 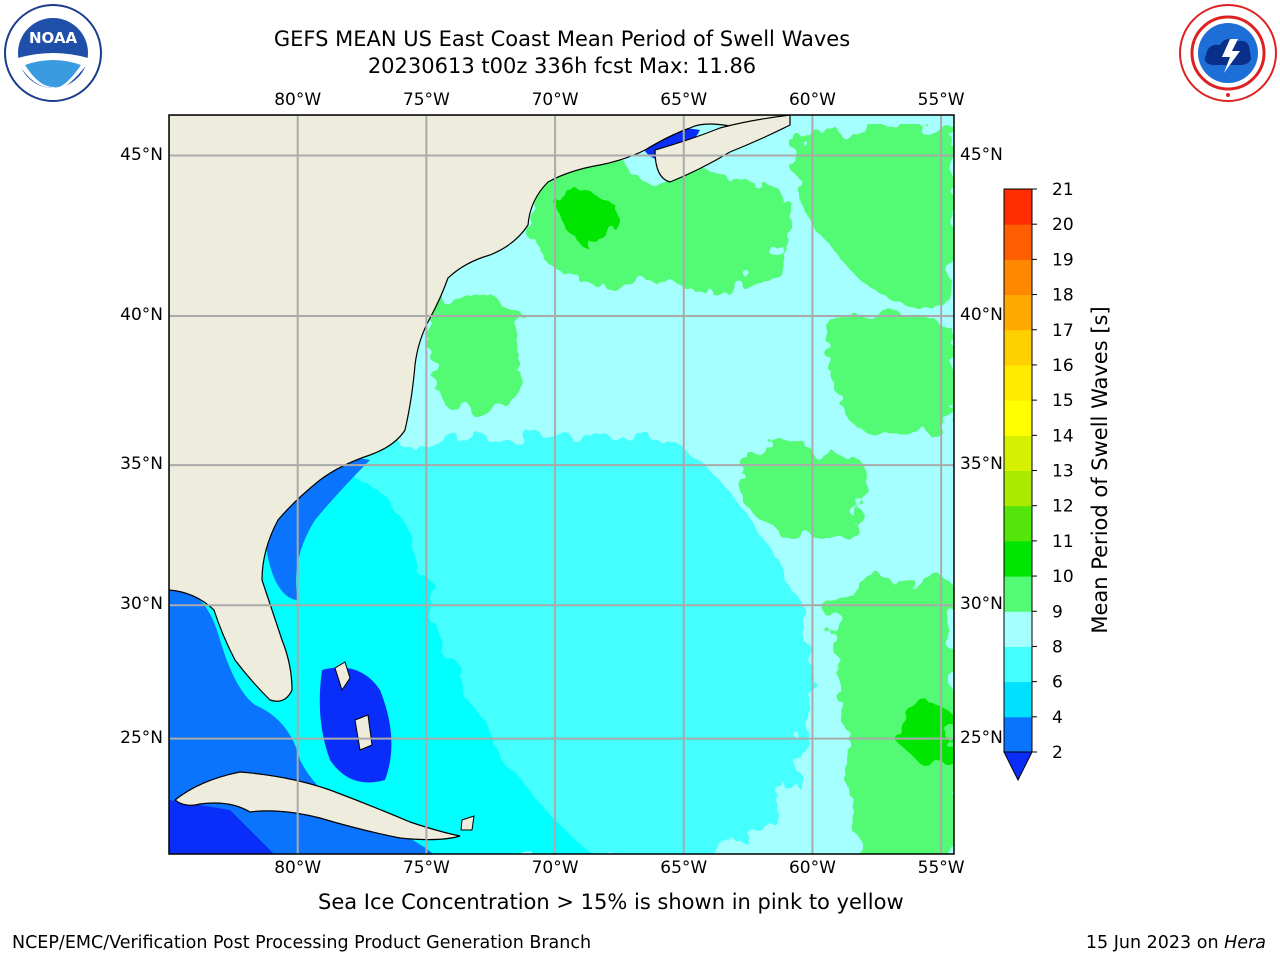 I want to click on lat-label-right: 35°N, so click(x=981, y=464).